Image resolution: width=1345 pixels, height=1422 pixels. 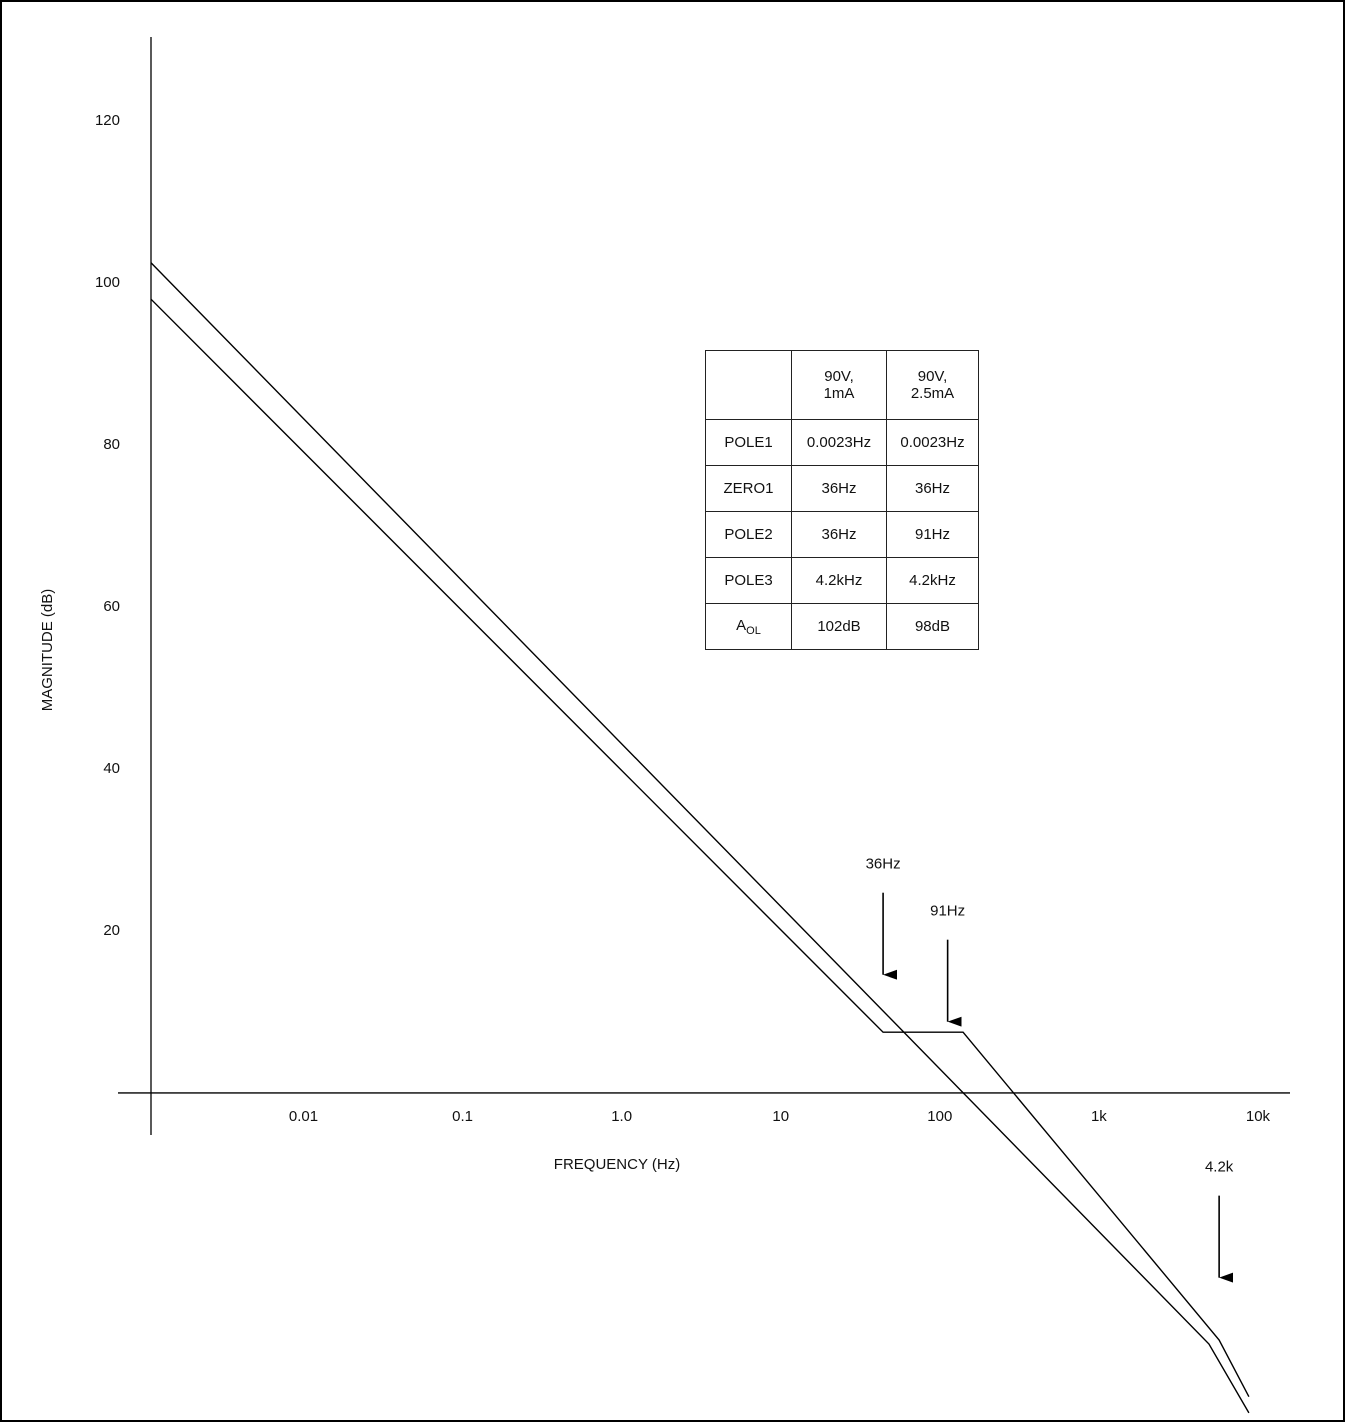 What do you see at coordinates (839, 626) in the screenshot?
I see `table-cell: 102dB` at bounding box center [839, 626].